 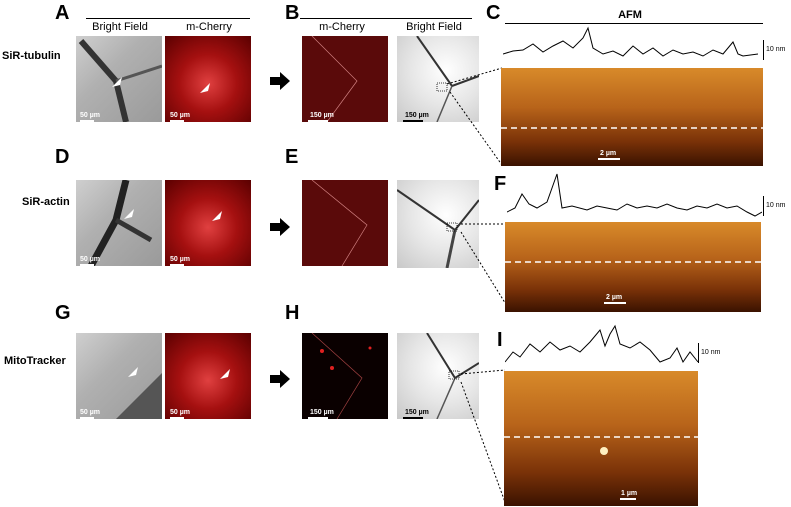 What do you see at coordinates (180, 115) in the screenshot?
I see `scale-label-a2: 50 µm` at bounding box center [180, 115].